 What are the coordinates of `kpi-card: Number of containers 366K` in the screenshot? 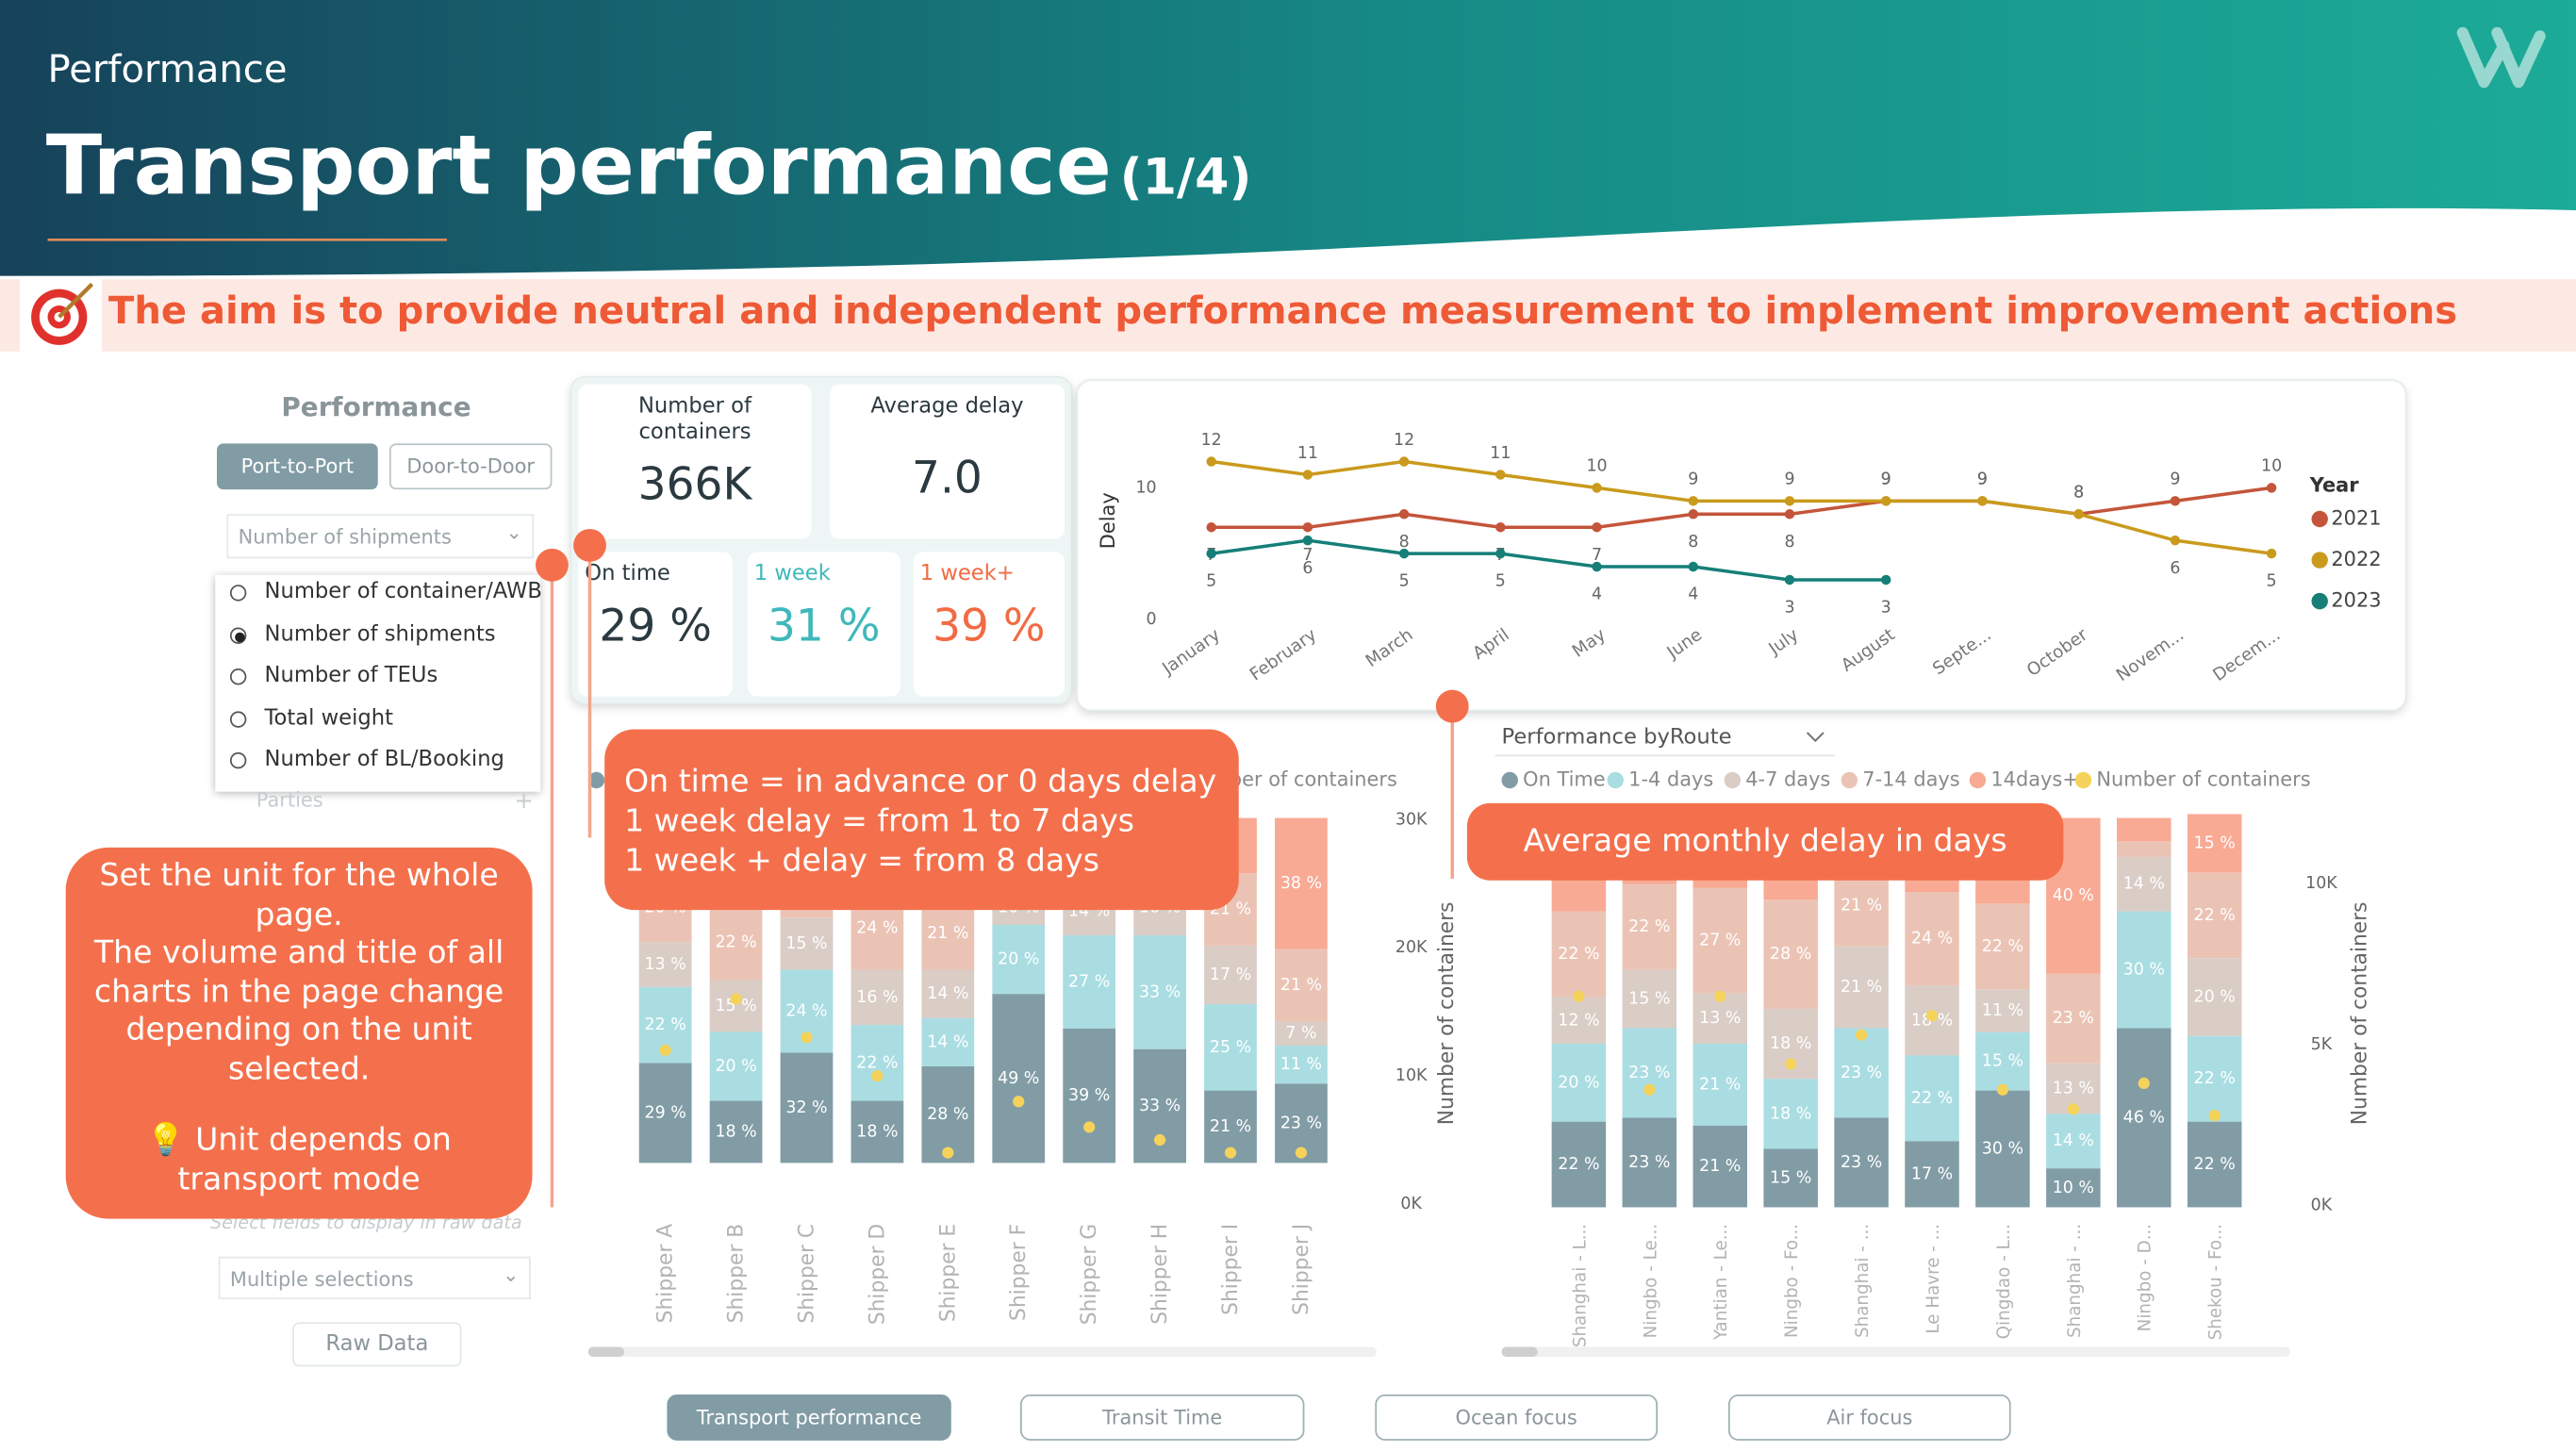 It's located at (695, 461).